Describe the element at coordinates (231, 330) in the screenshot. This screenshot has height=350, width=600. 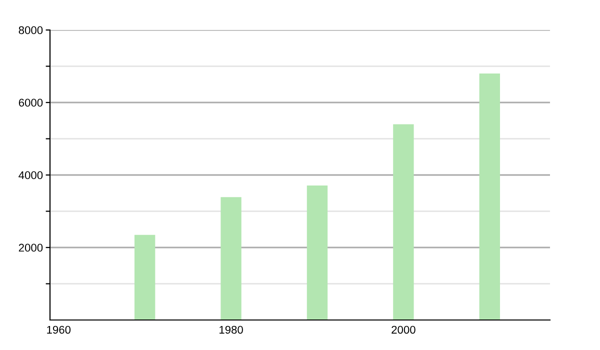
I see `x-tick-label: 1980` at that location.